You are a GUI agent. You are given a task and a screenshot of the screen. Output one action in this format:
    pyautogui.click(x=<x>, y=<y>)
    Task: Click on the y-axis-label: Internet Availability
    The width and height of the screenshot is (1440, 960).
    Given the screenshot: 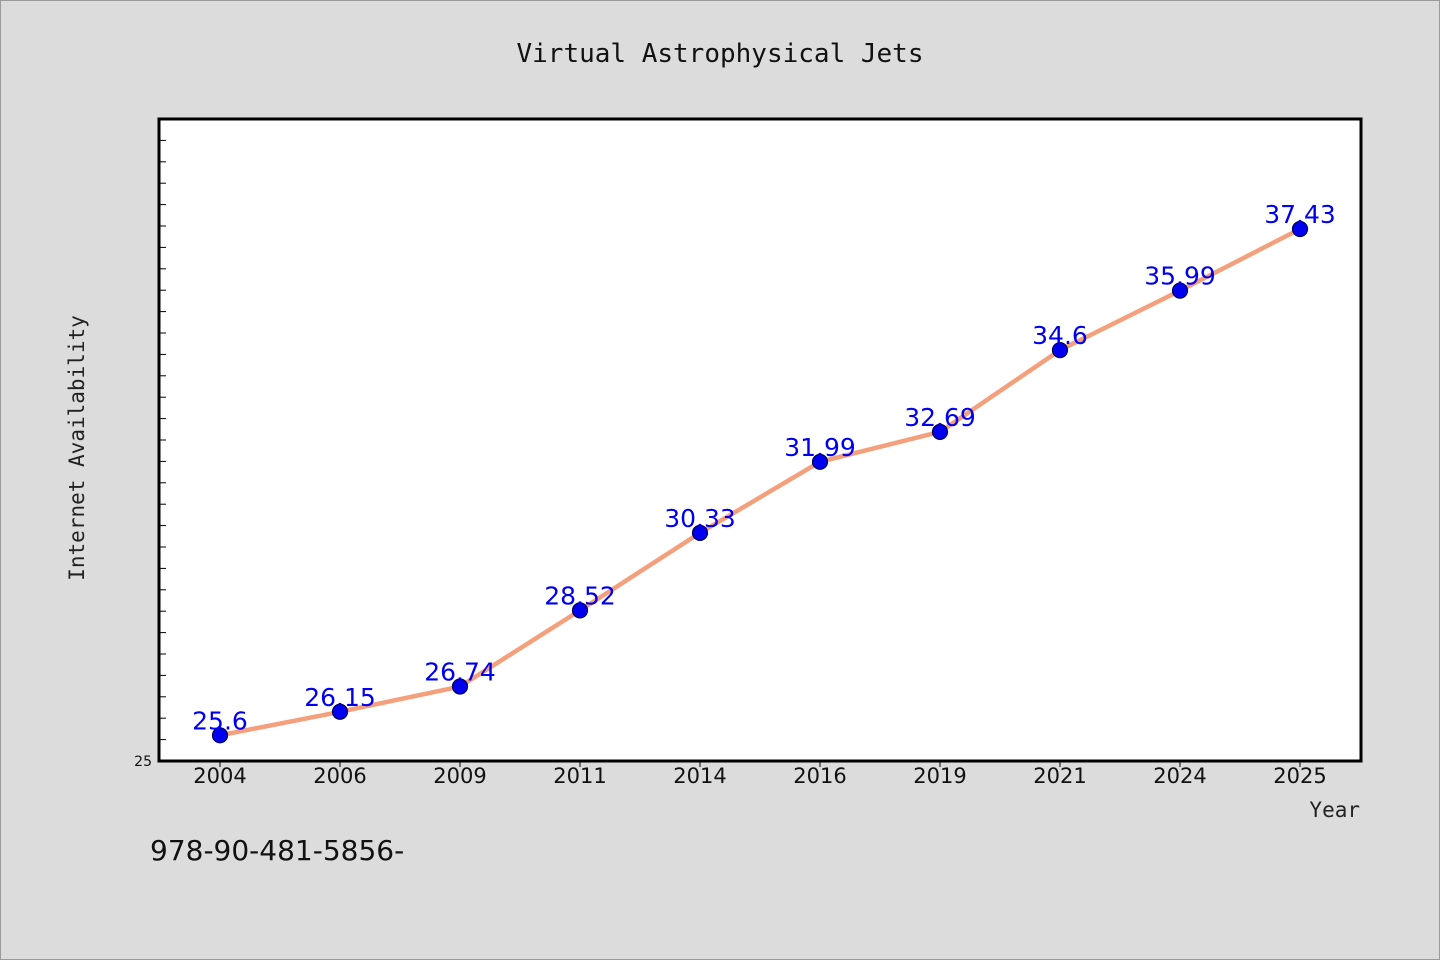 What is the action you would take?
    pyautogui.click(x=77, y=448)
    